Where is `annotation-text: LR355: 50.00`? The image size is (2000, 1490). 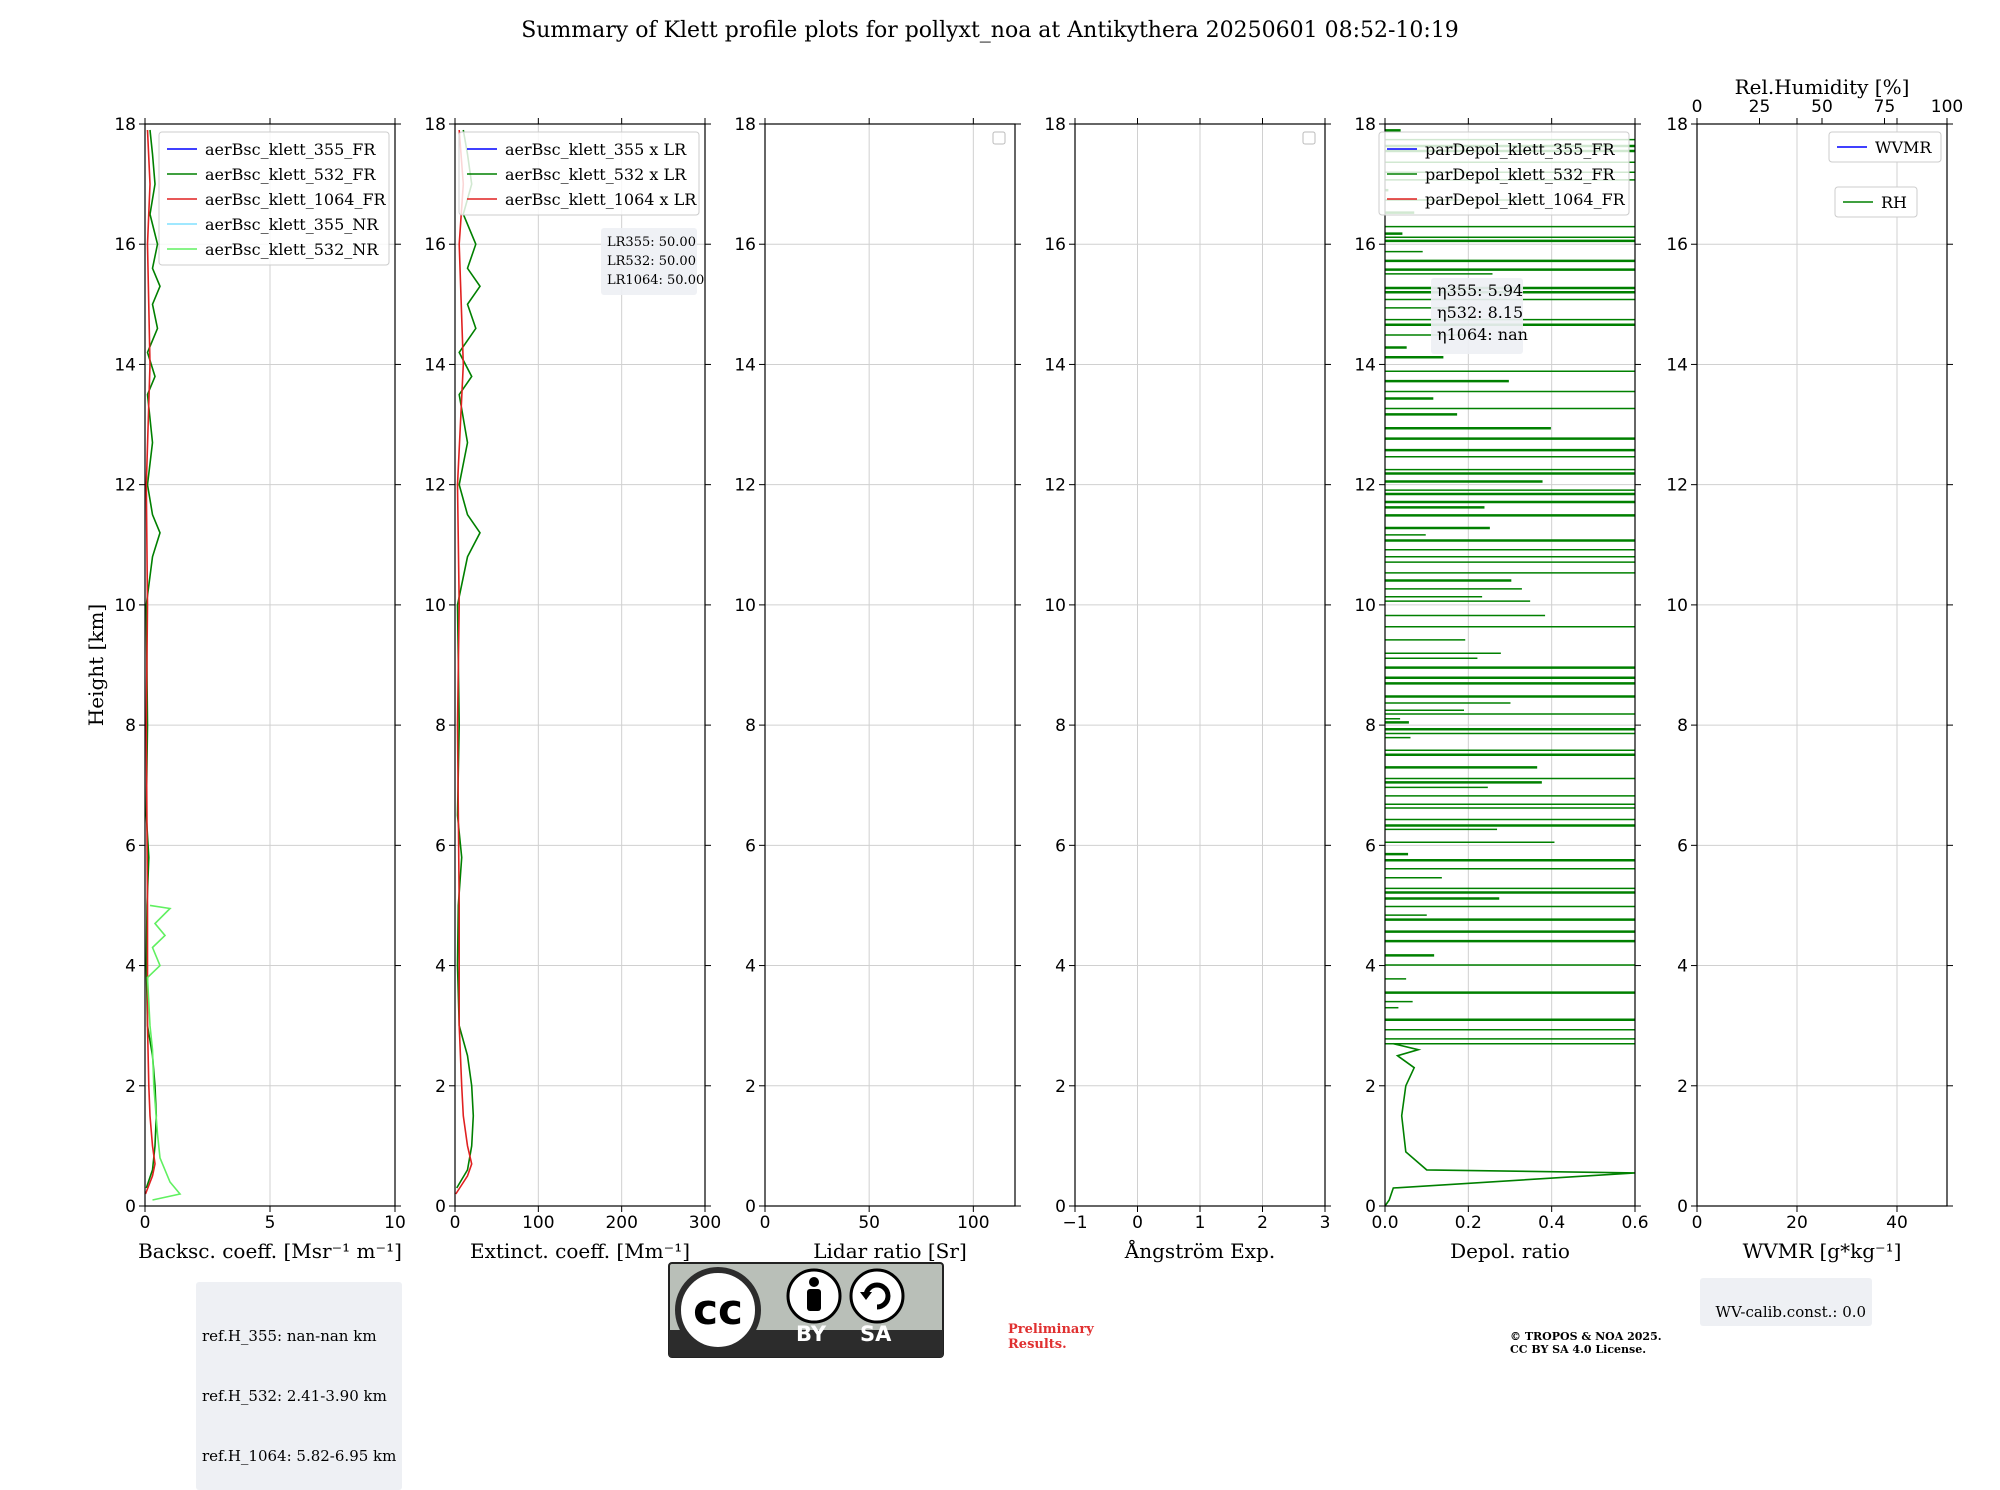
annotation-text: LR355: 50.00 is located at coordinates (651, 242).